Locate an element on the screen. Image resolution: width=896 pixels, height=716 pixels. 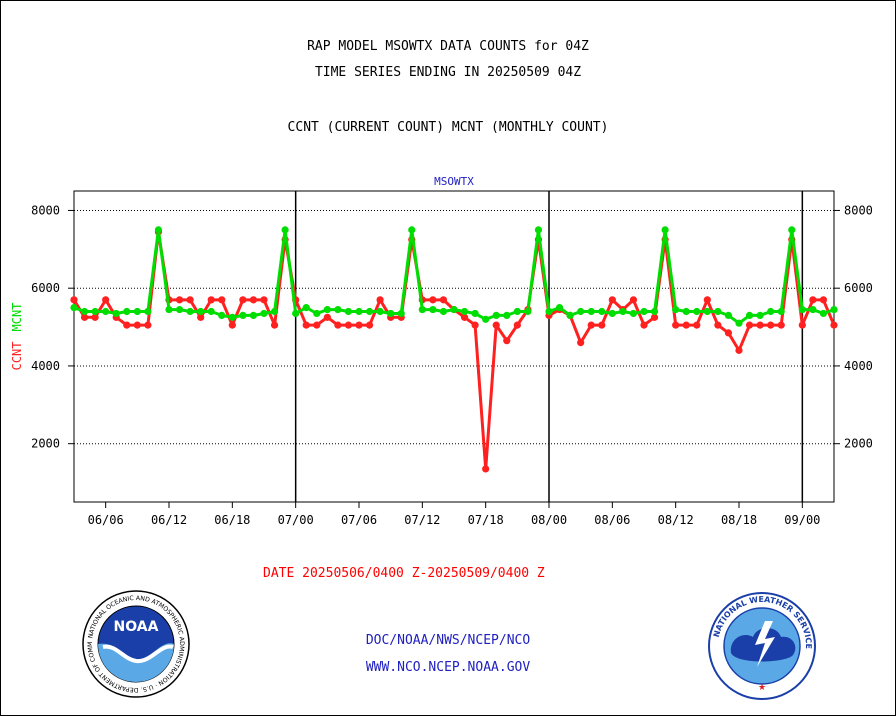
x-tick-label: 07/00 is located at coordinates (296, 520).